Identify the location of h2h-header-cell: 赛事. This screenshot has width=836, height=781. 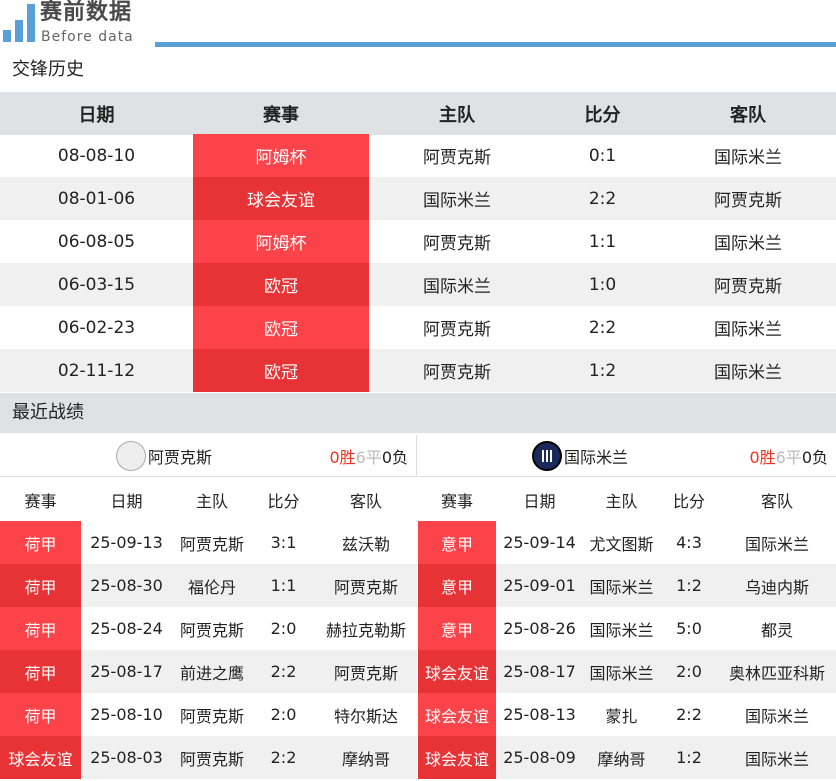
(281, 115).